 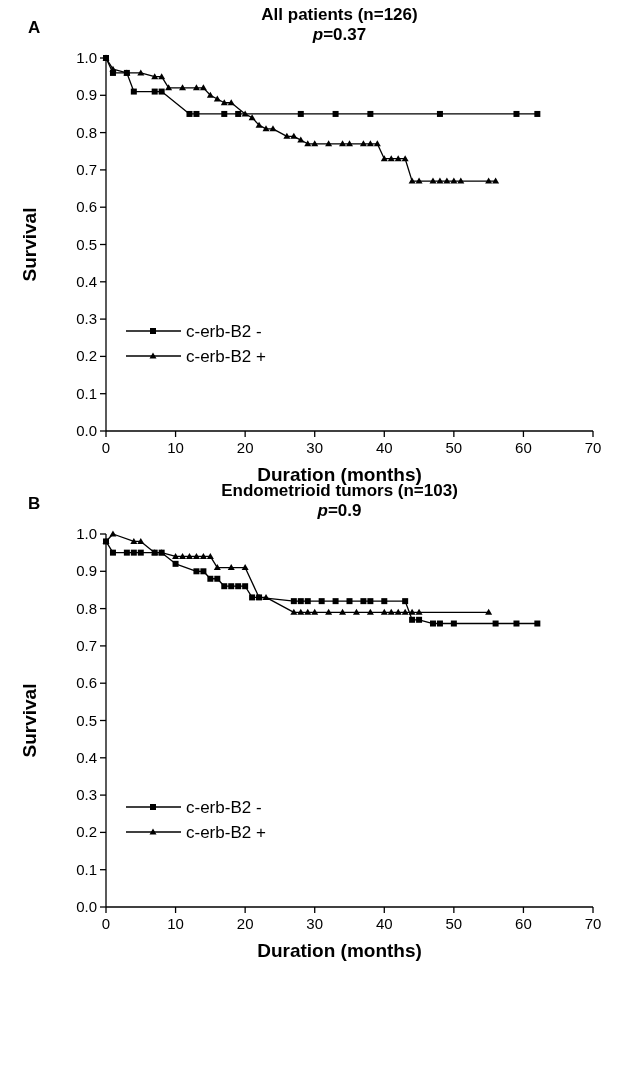 What do you see at coordinates (339, 14) in the screenshot?
I see `chart-title: All patients (n=126)` at bounding box center [339, 14].